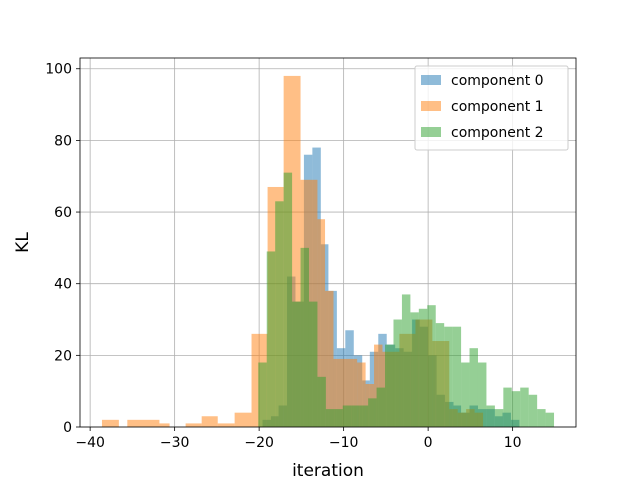  What do you see at coordinates (58, 70) in the screenshot?
I see `y-tick-label: 100` at bounding box center [58, 70].